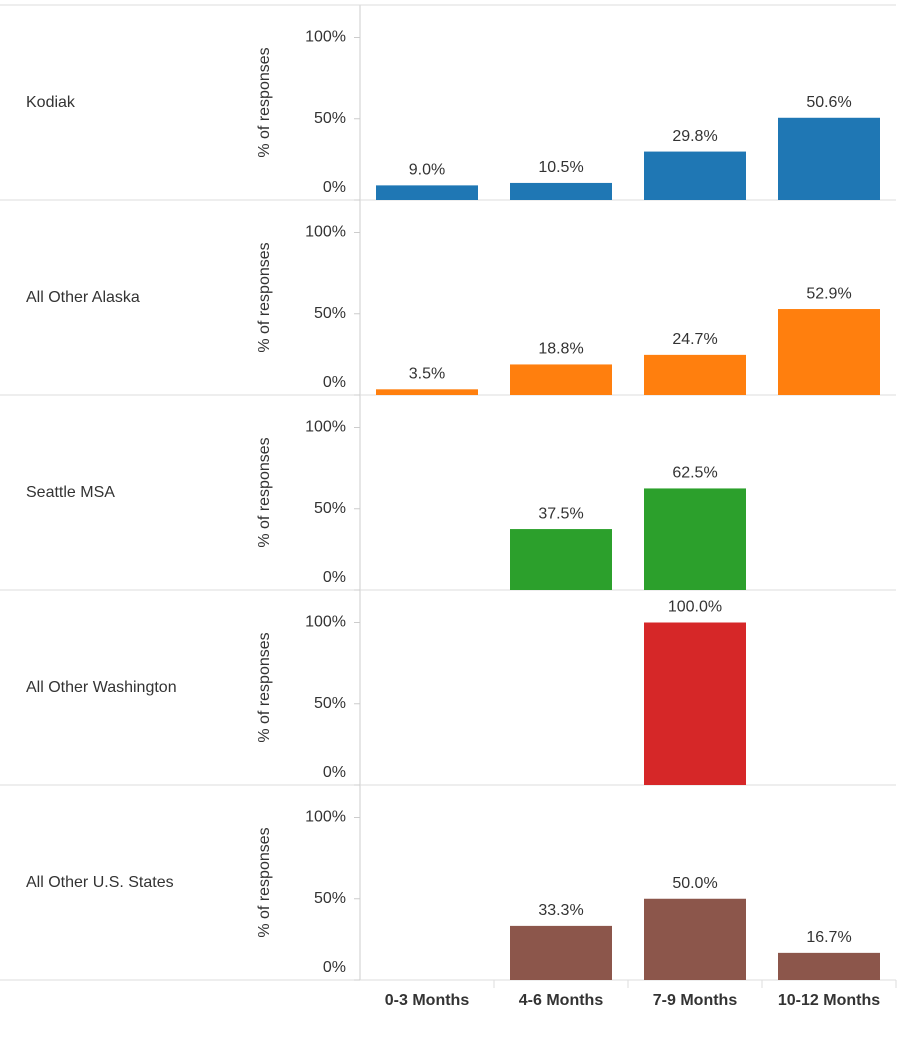  What do you see at coordinates (694, 339) in the screenshot?
I see `value-label: 24.7%` at bounding box center [694, 339].